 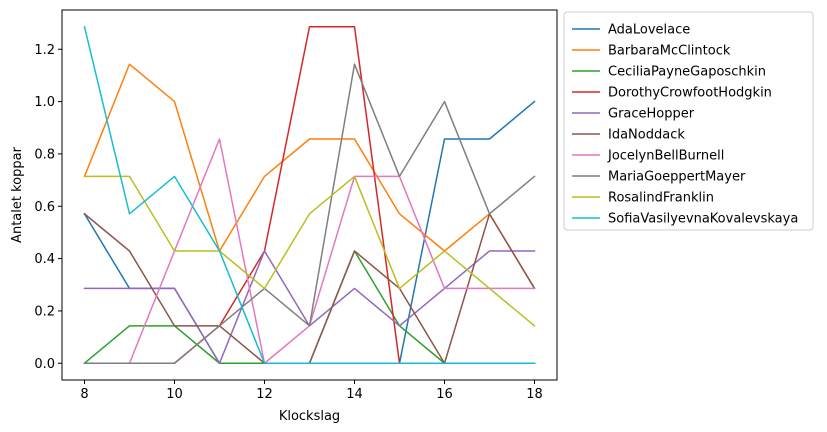 I want to click on y-tick-label: 0.8, so click(x=44, y=154).